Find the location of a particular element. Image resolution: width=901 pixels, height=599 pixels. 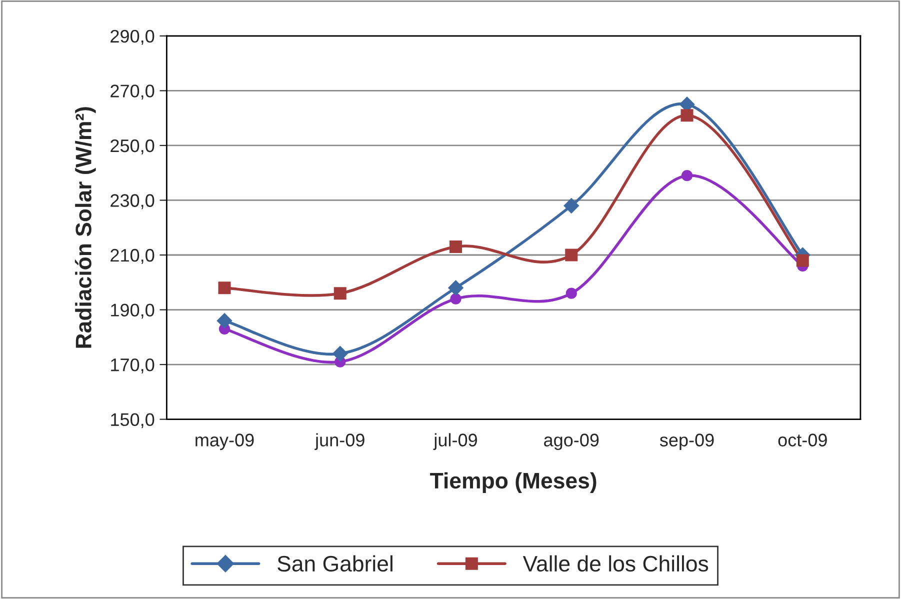

x-tick-label: ago-09 is located at coordinates (571, 442).